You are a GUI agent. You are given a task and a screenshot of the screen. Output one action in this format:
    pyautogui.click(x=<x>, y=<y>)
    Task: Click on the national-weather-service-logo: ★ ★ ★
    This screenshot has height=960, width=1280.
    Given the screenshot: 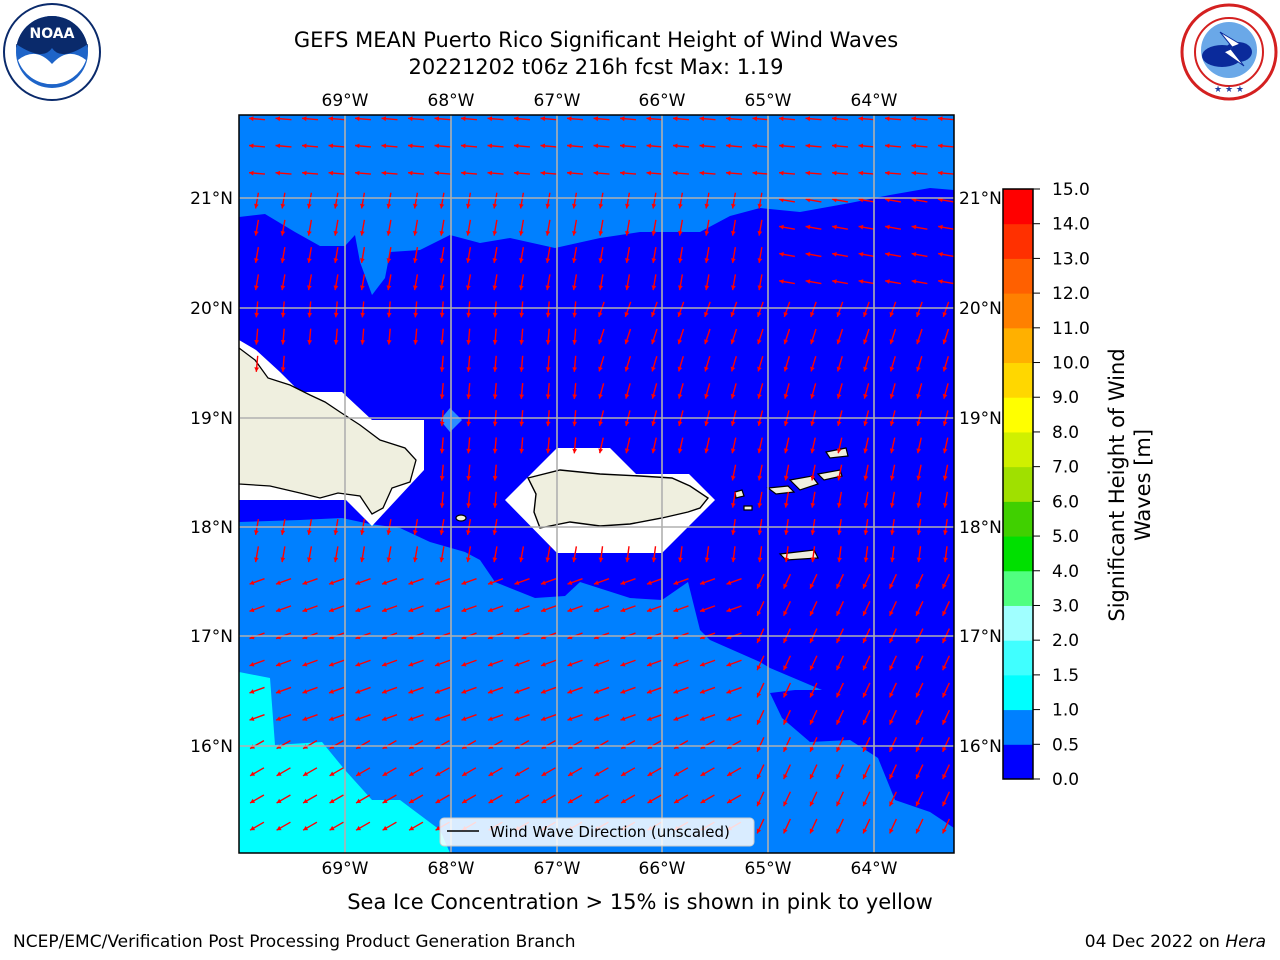 What is the action you would take?
    pyautogui.click(x=1229, y=52)
    